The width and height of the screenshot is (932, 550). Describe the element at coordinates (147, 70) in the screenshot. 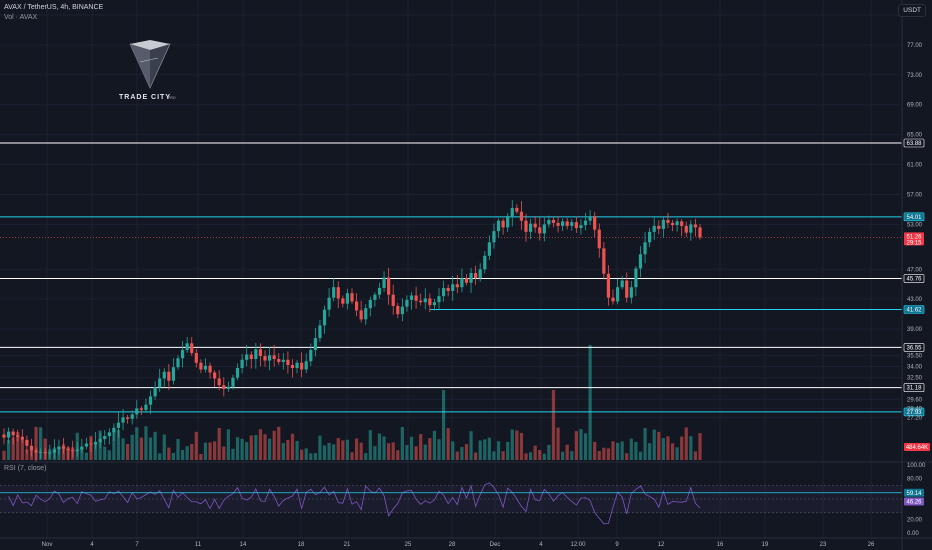

I see `tradecity-logo: TRADE CITY PRO` at that location.